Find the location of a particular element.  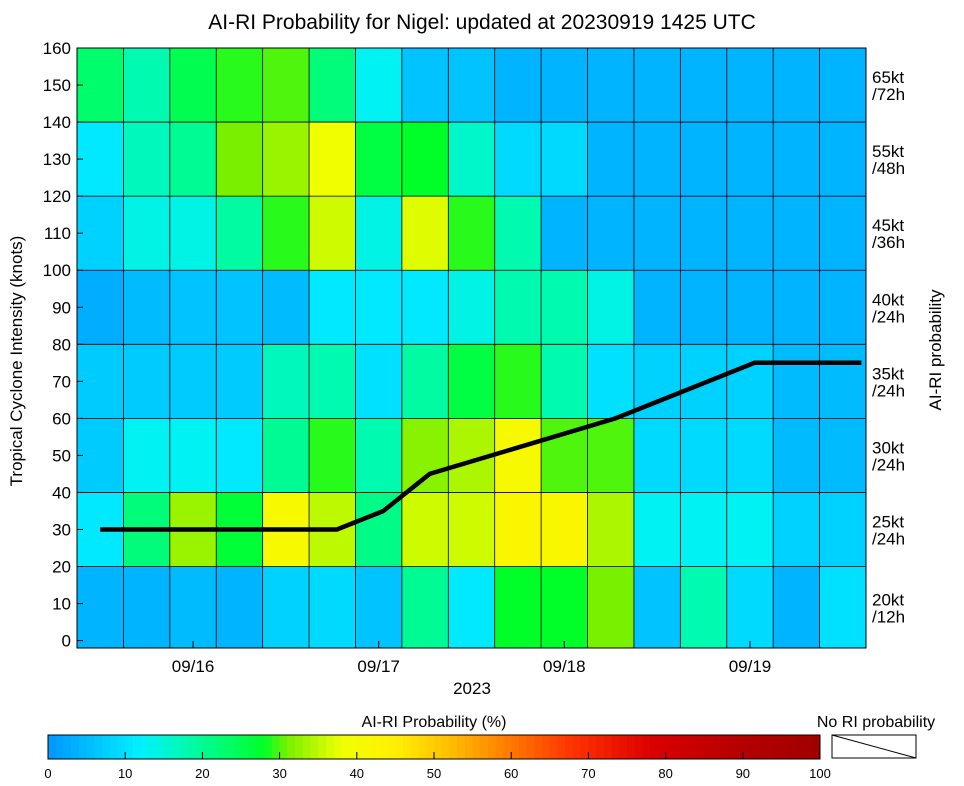

y-tick-label: 140 is located at coordinates (57, 122).